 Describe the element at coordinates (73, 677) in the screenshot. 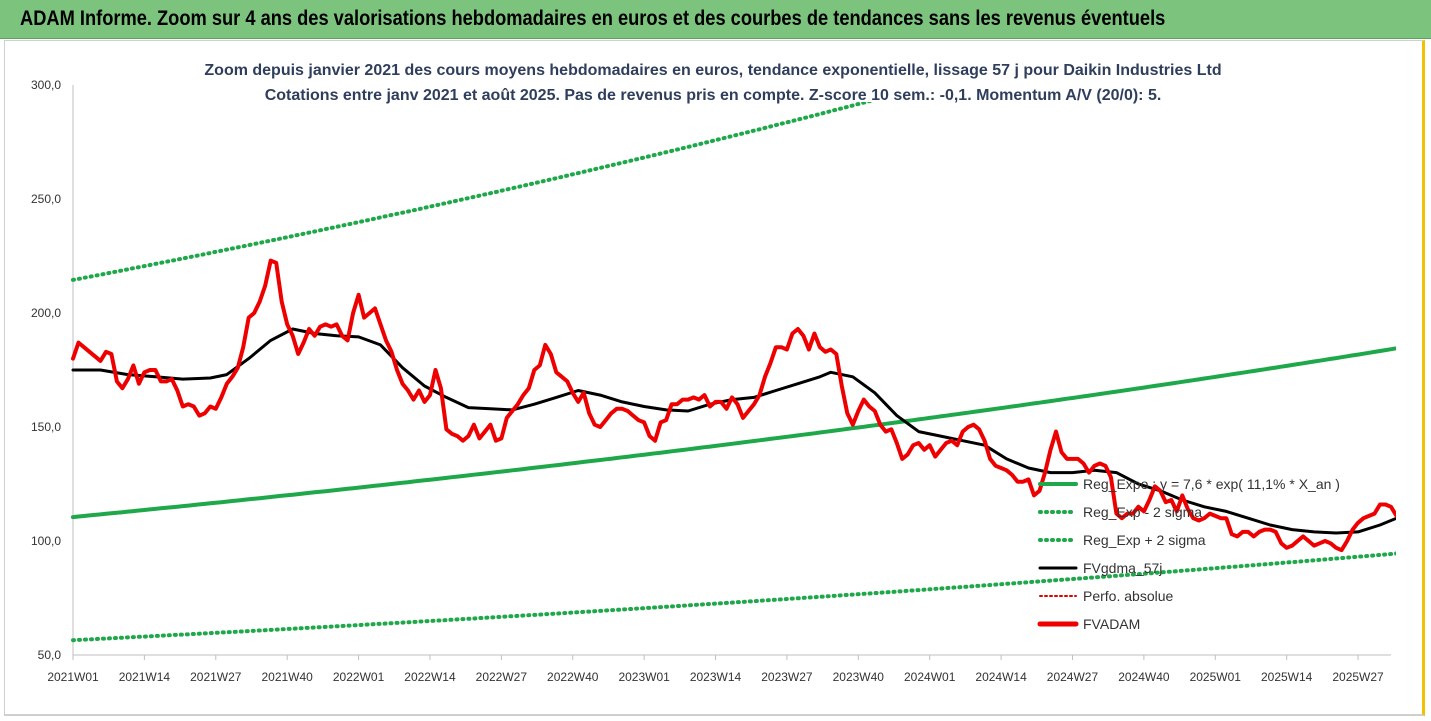

I see `x-tick-label: 2021W01` at that location.